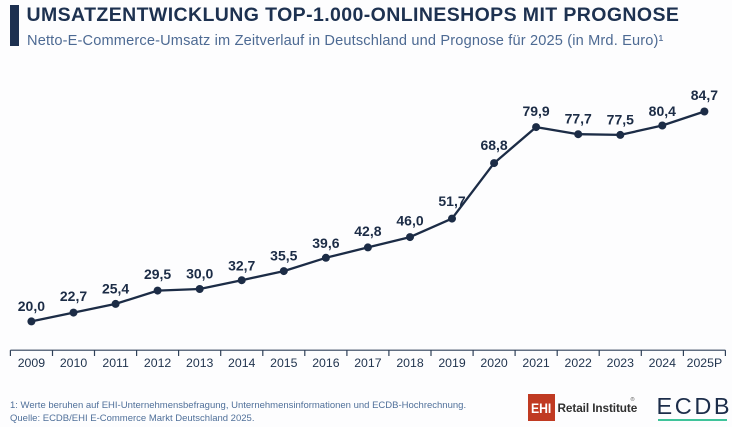 The image size is (732, 427). Describe the element at coordinates (409, 221) in the screenshot. I see `svg-text: 46,0` at that location.